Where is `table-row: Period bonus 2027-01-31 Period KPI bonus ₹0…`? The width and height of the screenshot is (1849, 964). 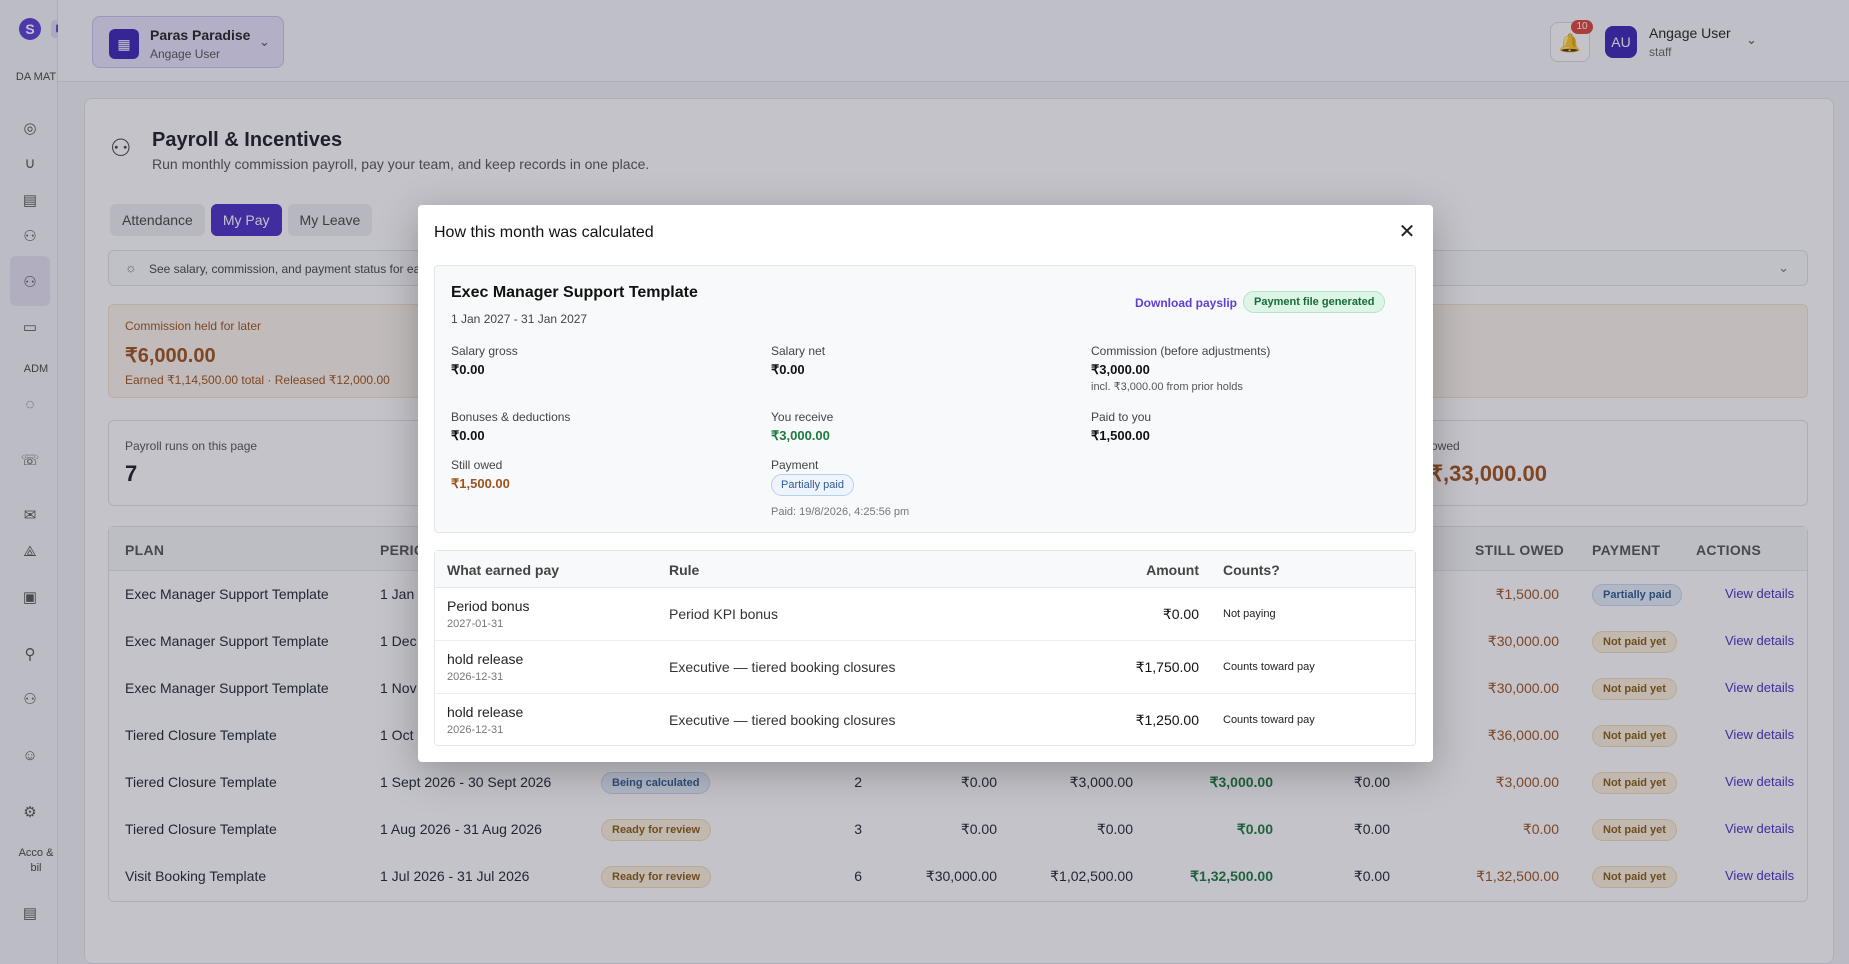 table-row: Period bonus 2027-01-31 Period KPI bonus ₹0… is located at coordinates (925, 614).